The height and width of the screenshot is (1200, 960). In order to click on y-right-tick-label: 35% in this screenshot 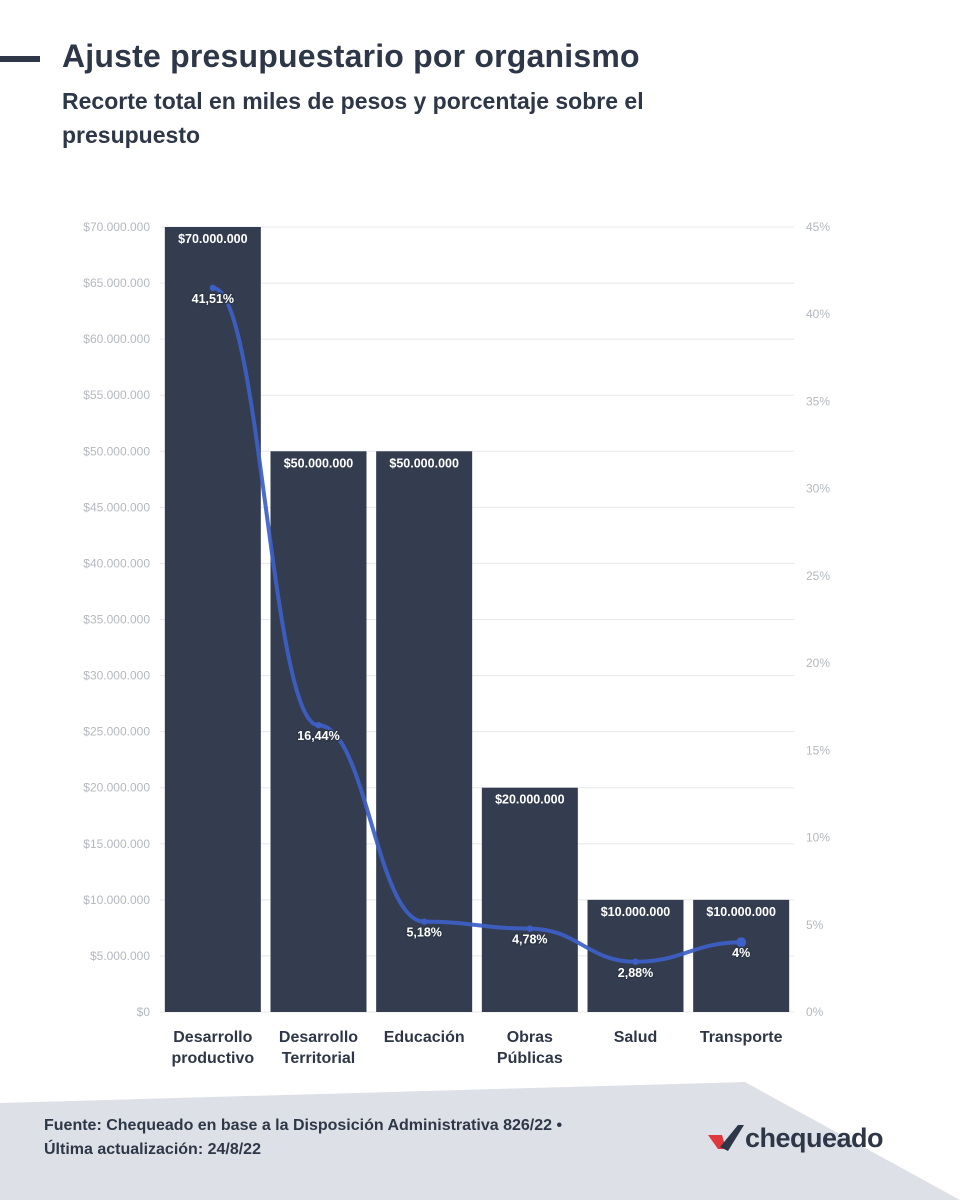, I will do `click(818, 401)`.